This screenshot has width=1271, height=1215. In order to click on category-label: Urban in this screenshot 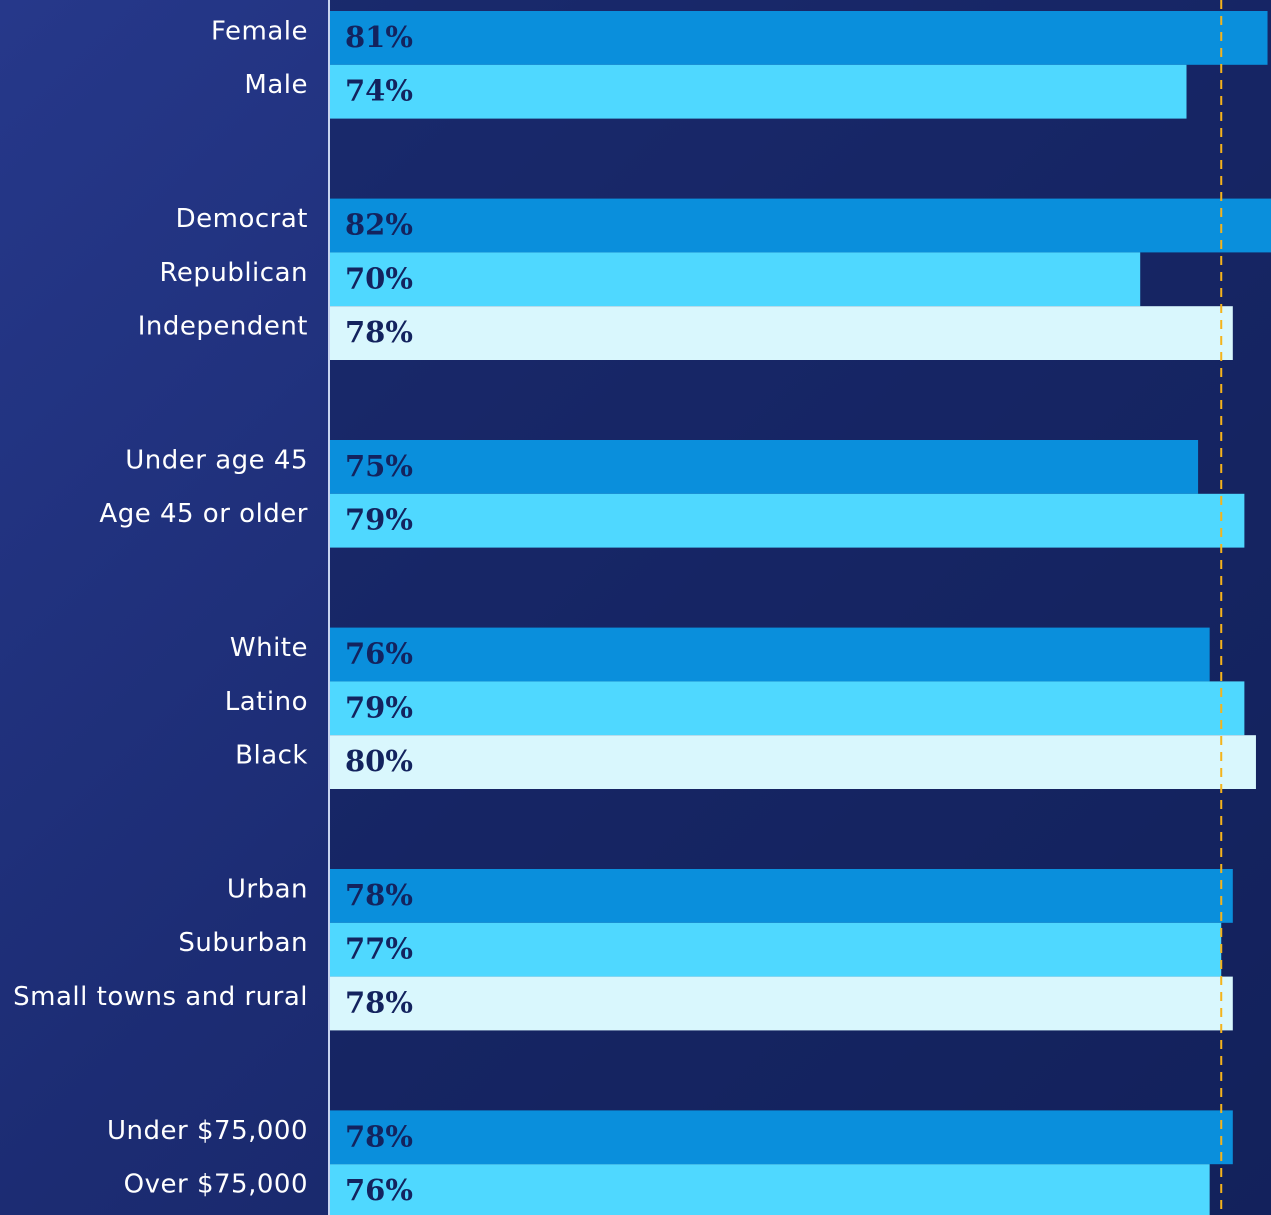, I will do `click(267, 889)`.